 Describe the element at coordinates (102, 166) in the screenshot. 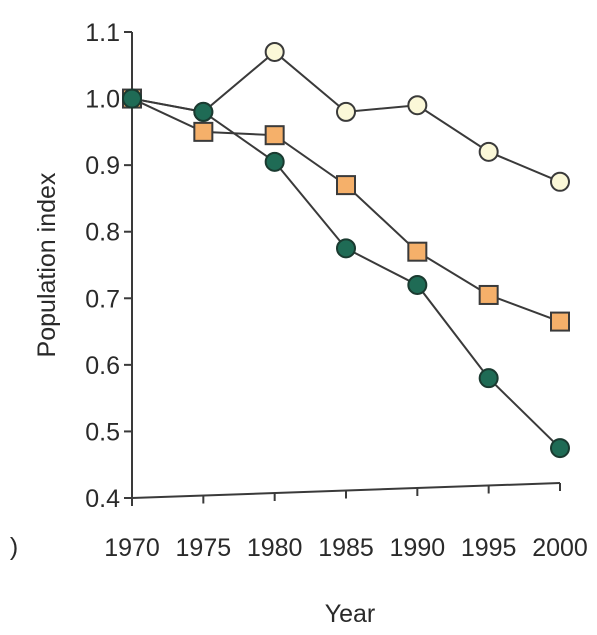

I see `y-tick-label: 0.9` at that location.